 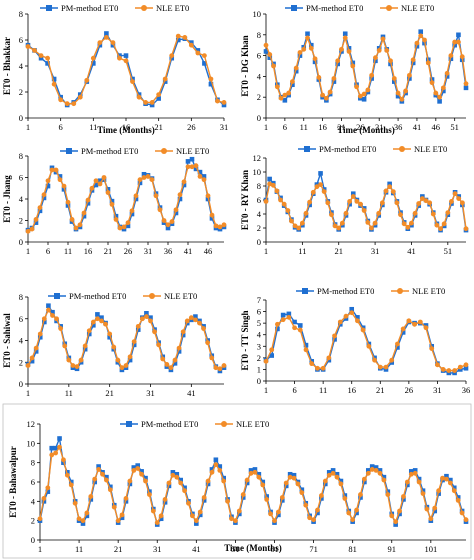 What do you see at coordinates (126, 69) in the screenshot?
I see `series-pm-line` at bounding box center [126, 69].